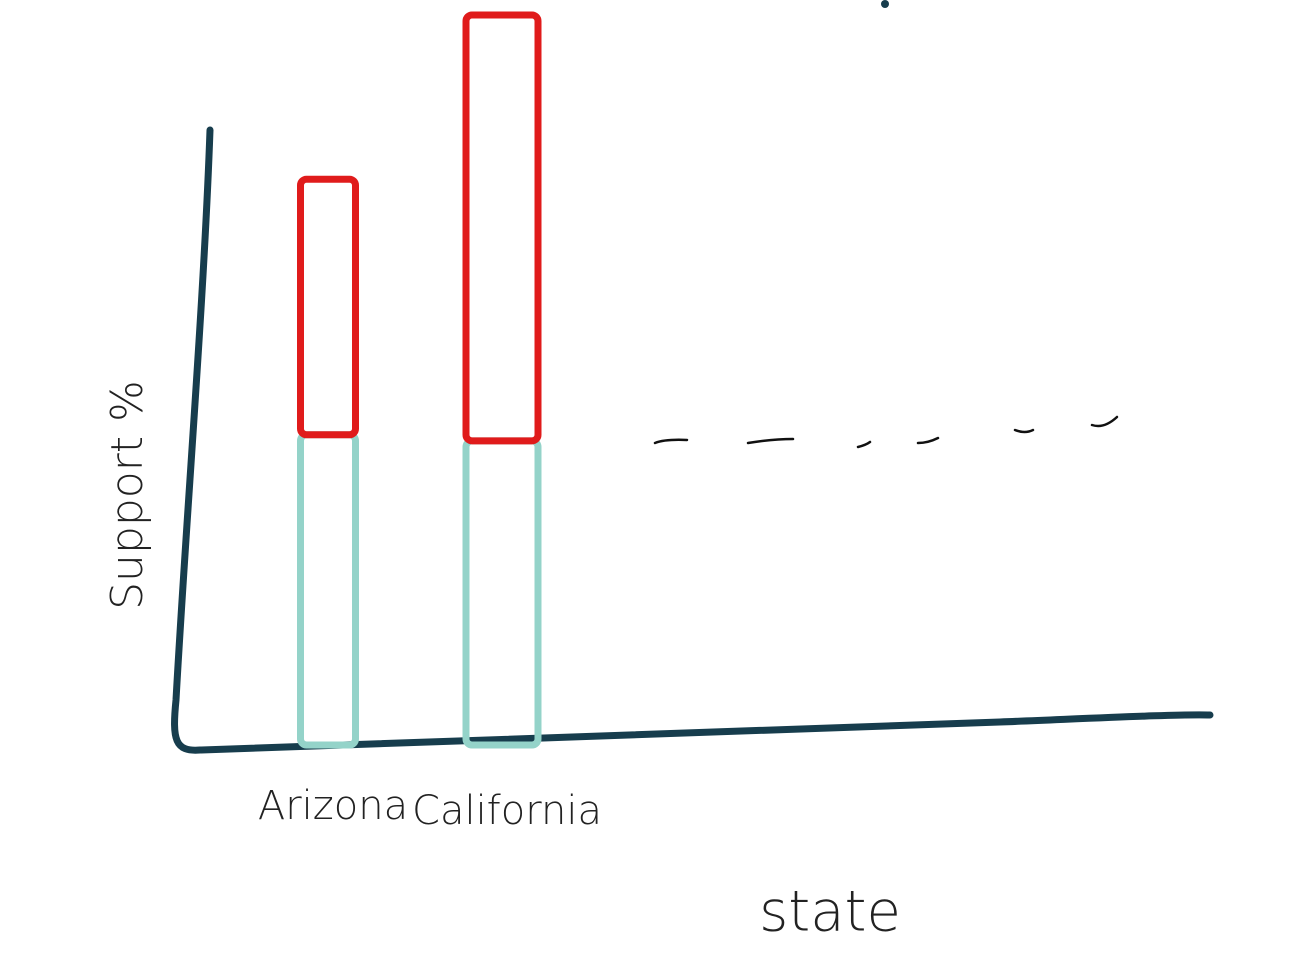  What do you see at coordinates (830, 911) in the screenshot?
I see `x-axis-label: state` at bounding box center [830, 911].